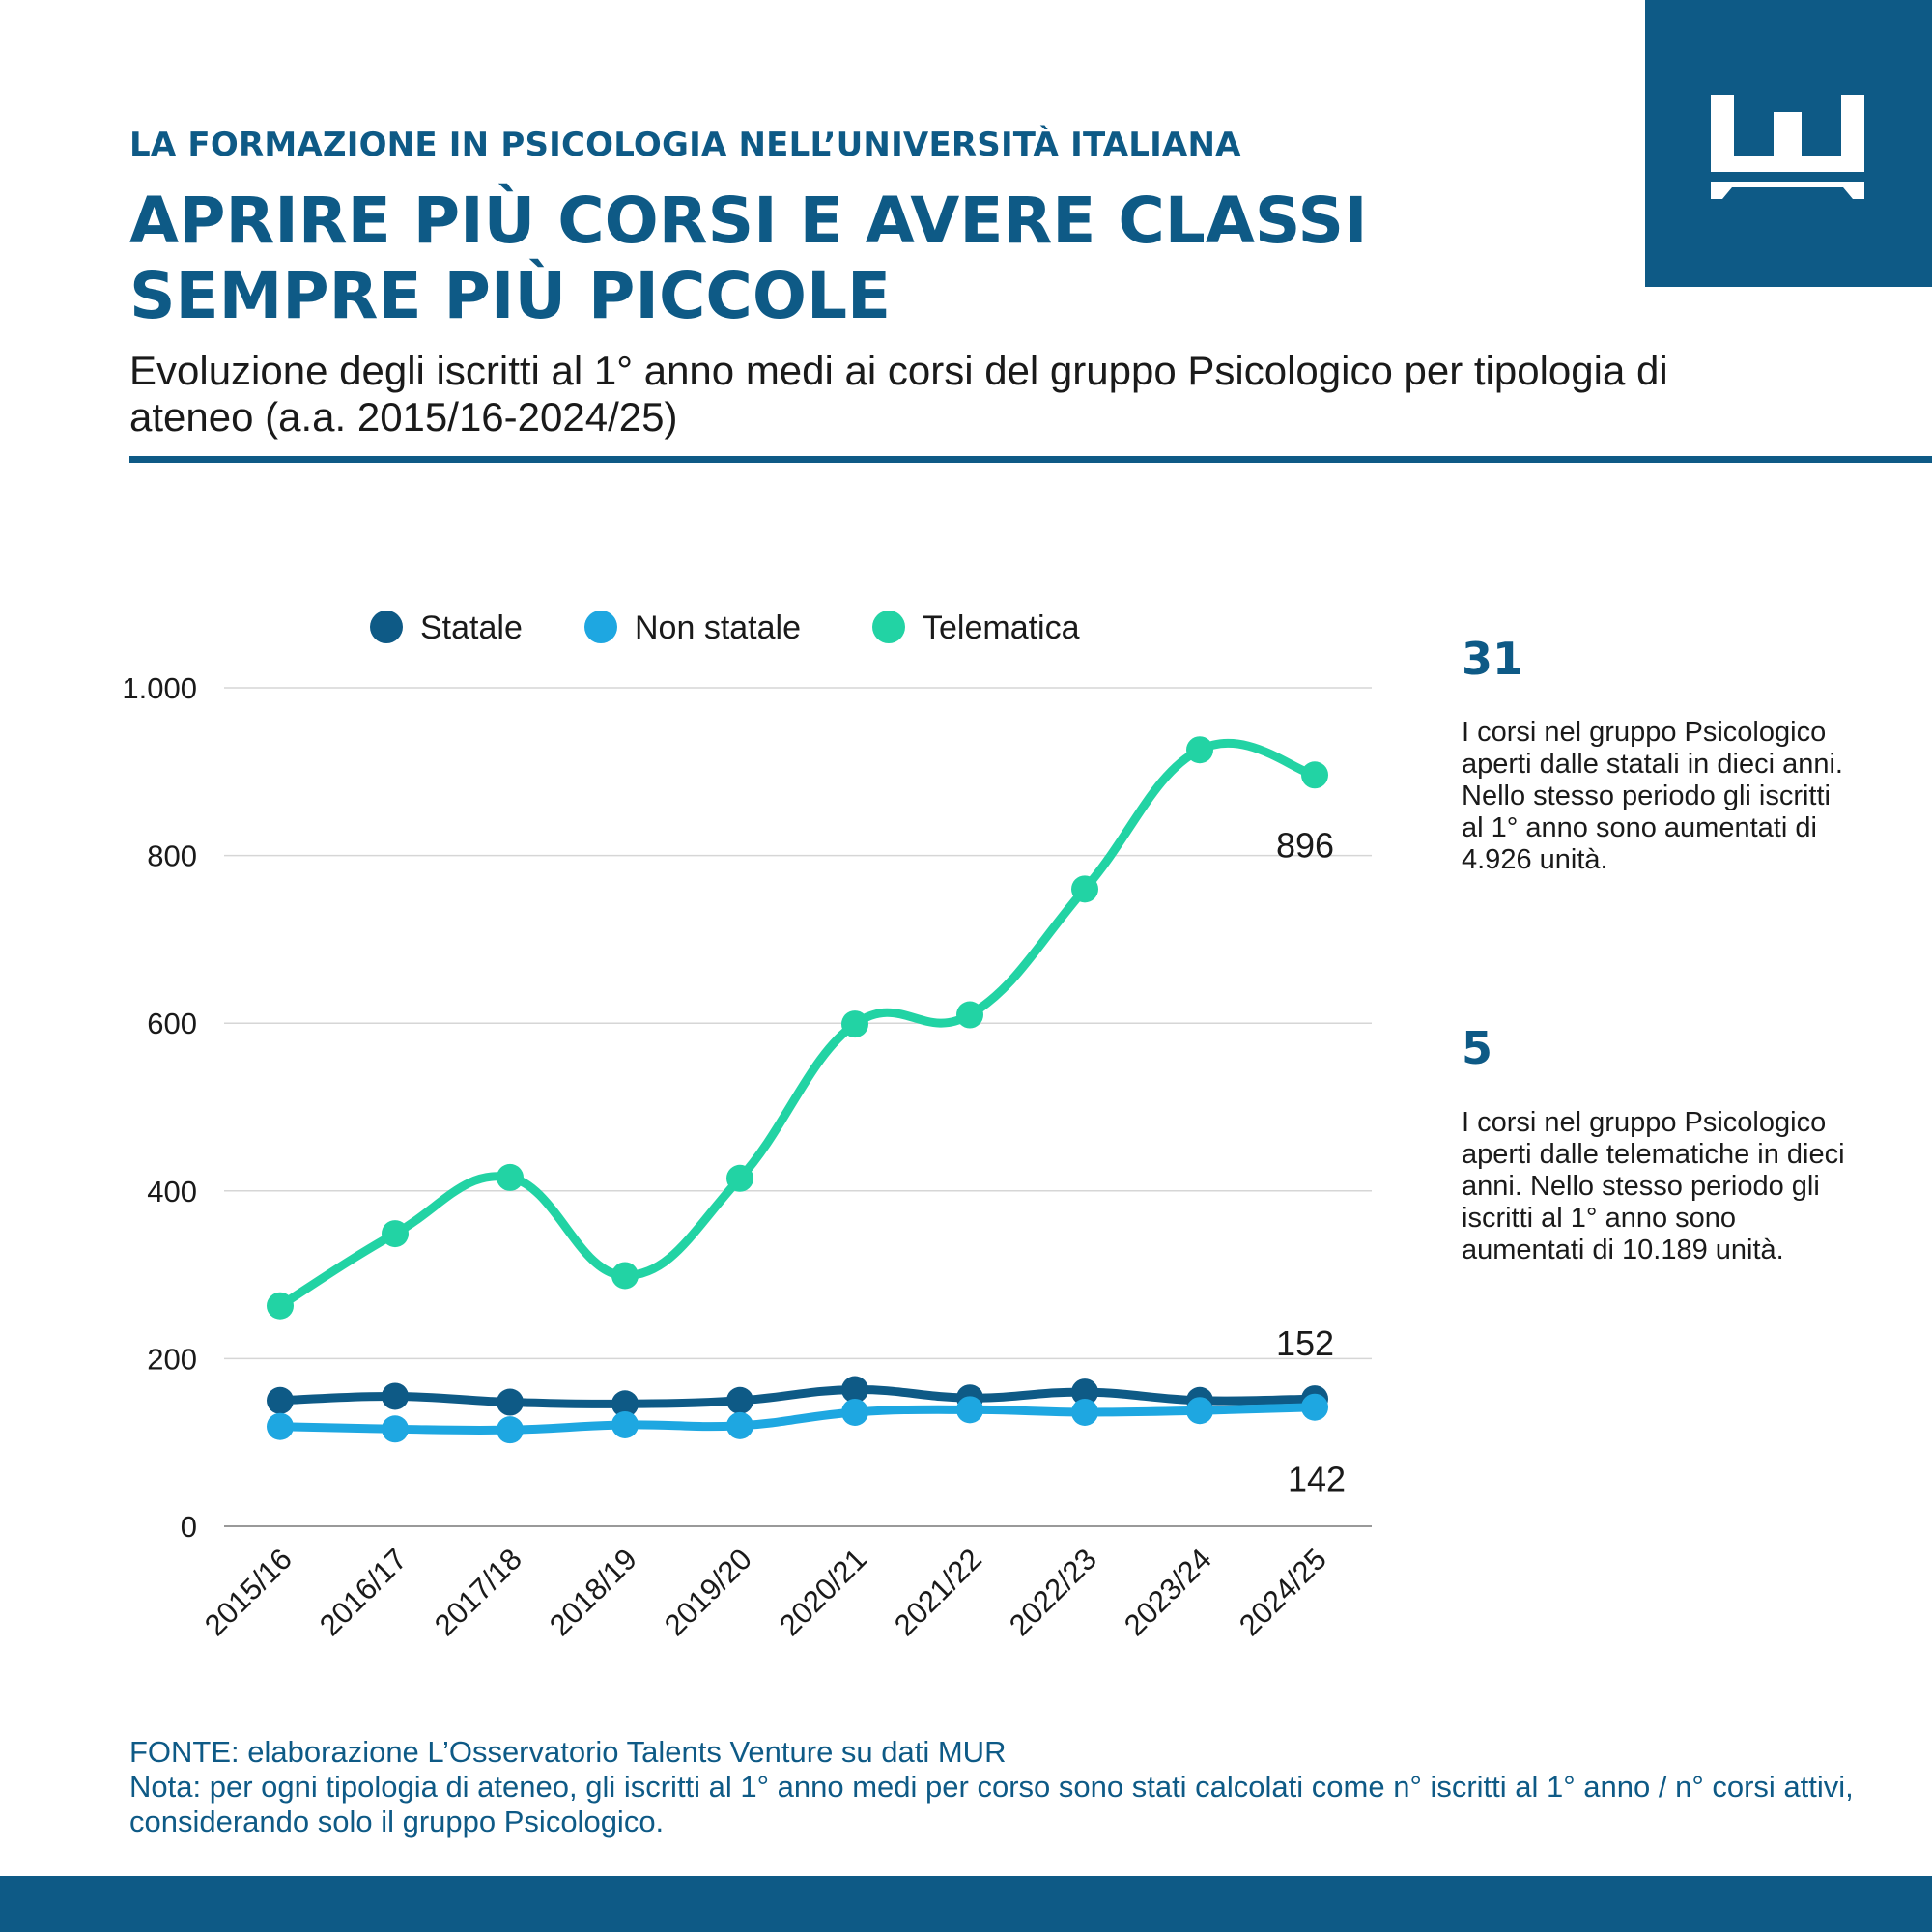 This screenshot has height=1932, width=1932. I want to click on stat-number-telematiche: 5, so click(1477, 1048).